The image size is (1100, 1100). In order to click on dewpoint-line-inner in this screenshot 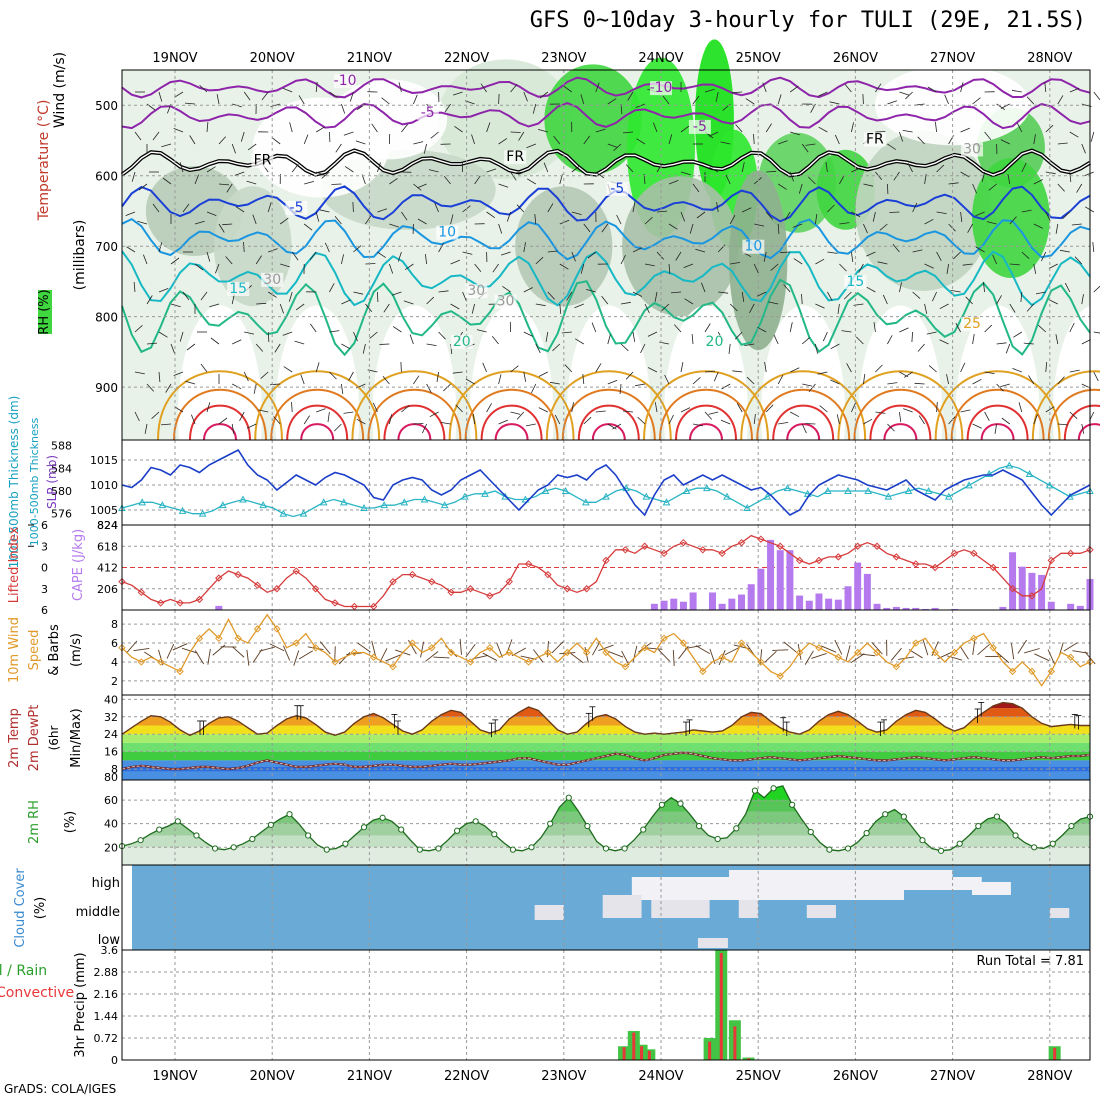, I will do `click(606, 761)`.